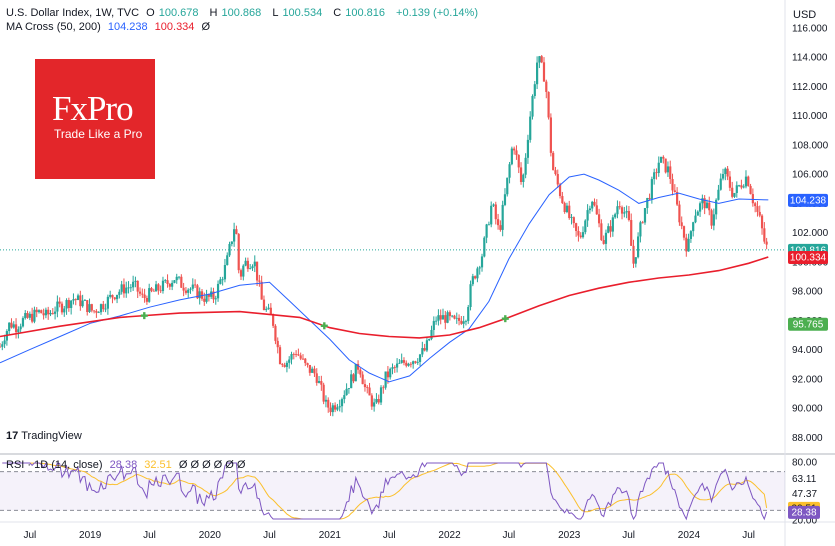 This screenshot has width=835, height=546. I want to click on rsi-y-tick: 47.37, so click(804, 494).